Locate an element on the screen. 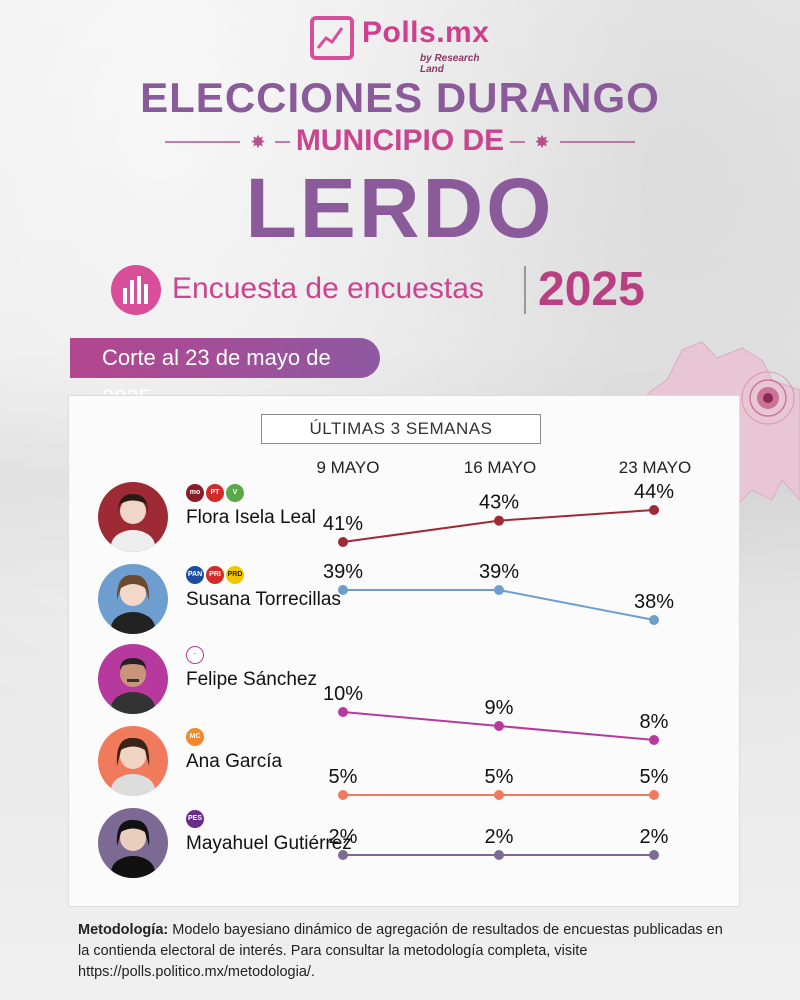 This screenshot has height=1000, width=800. data-label: 41% is located at coordinates (343, 524).